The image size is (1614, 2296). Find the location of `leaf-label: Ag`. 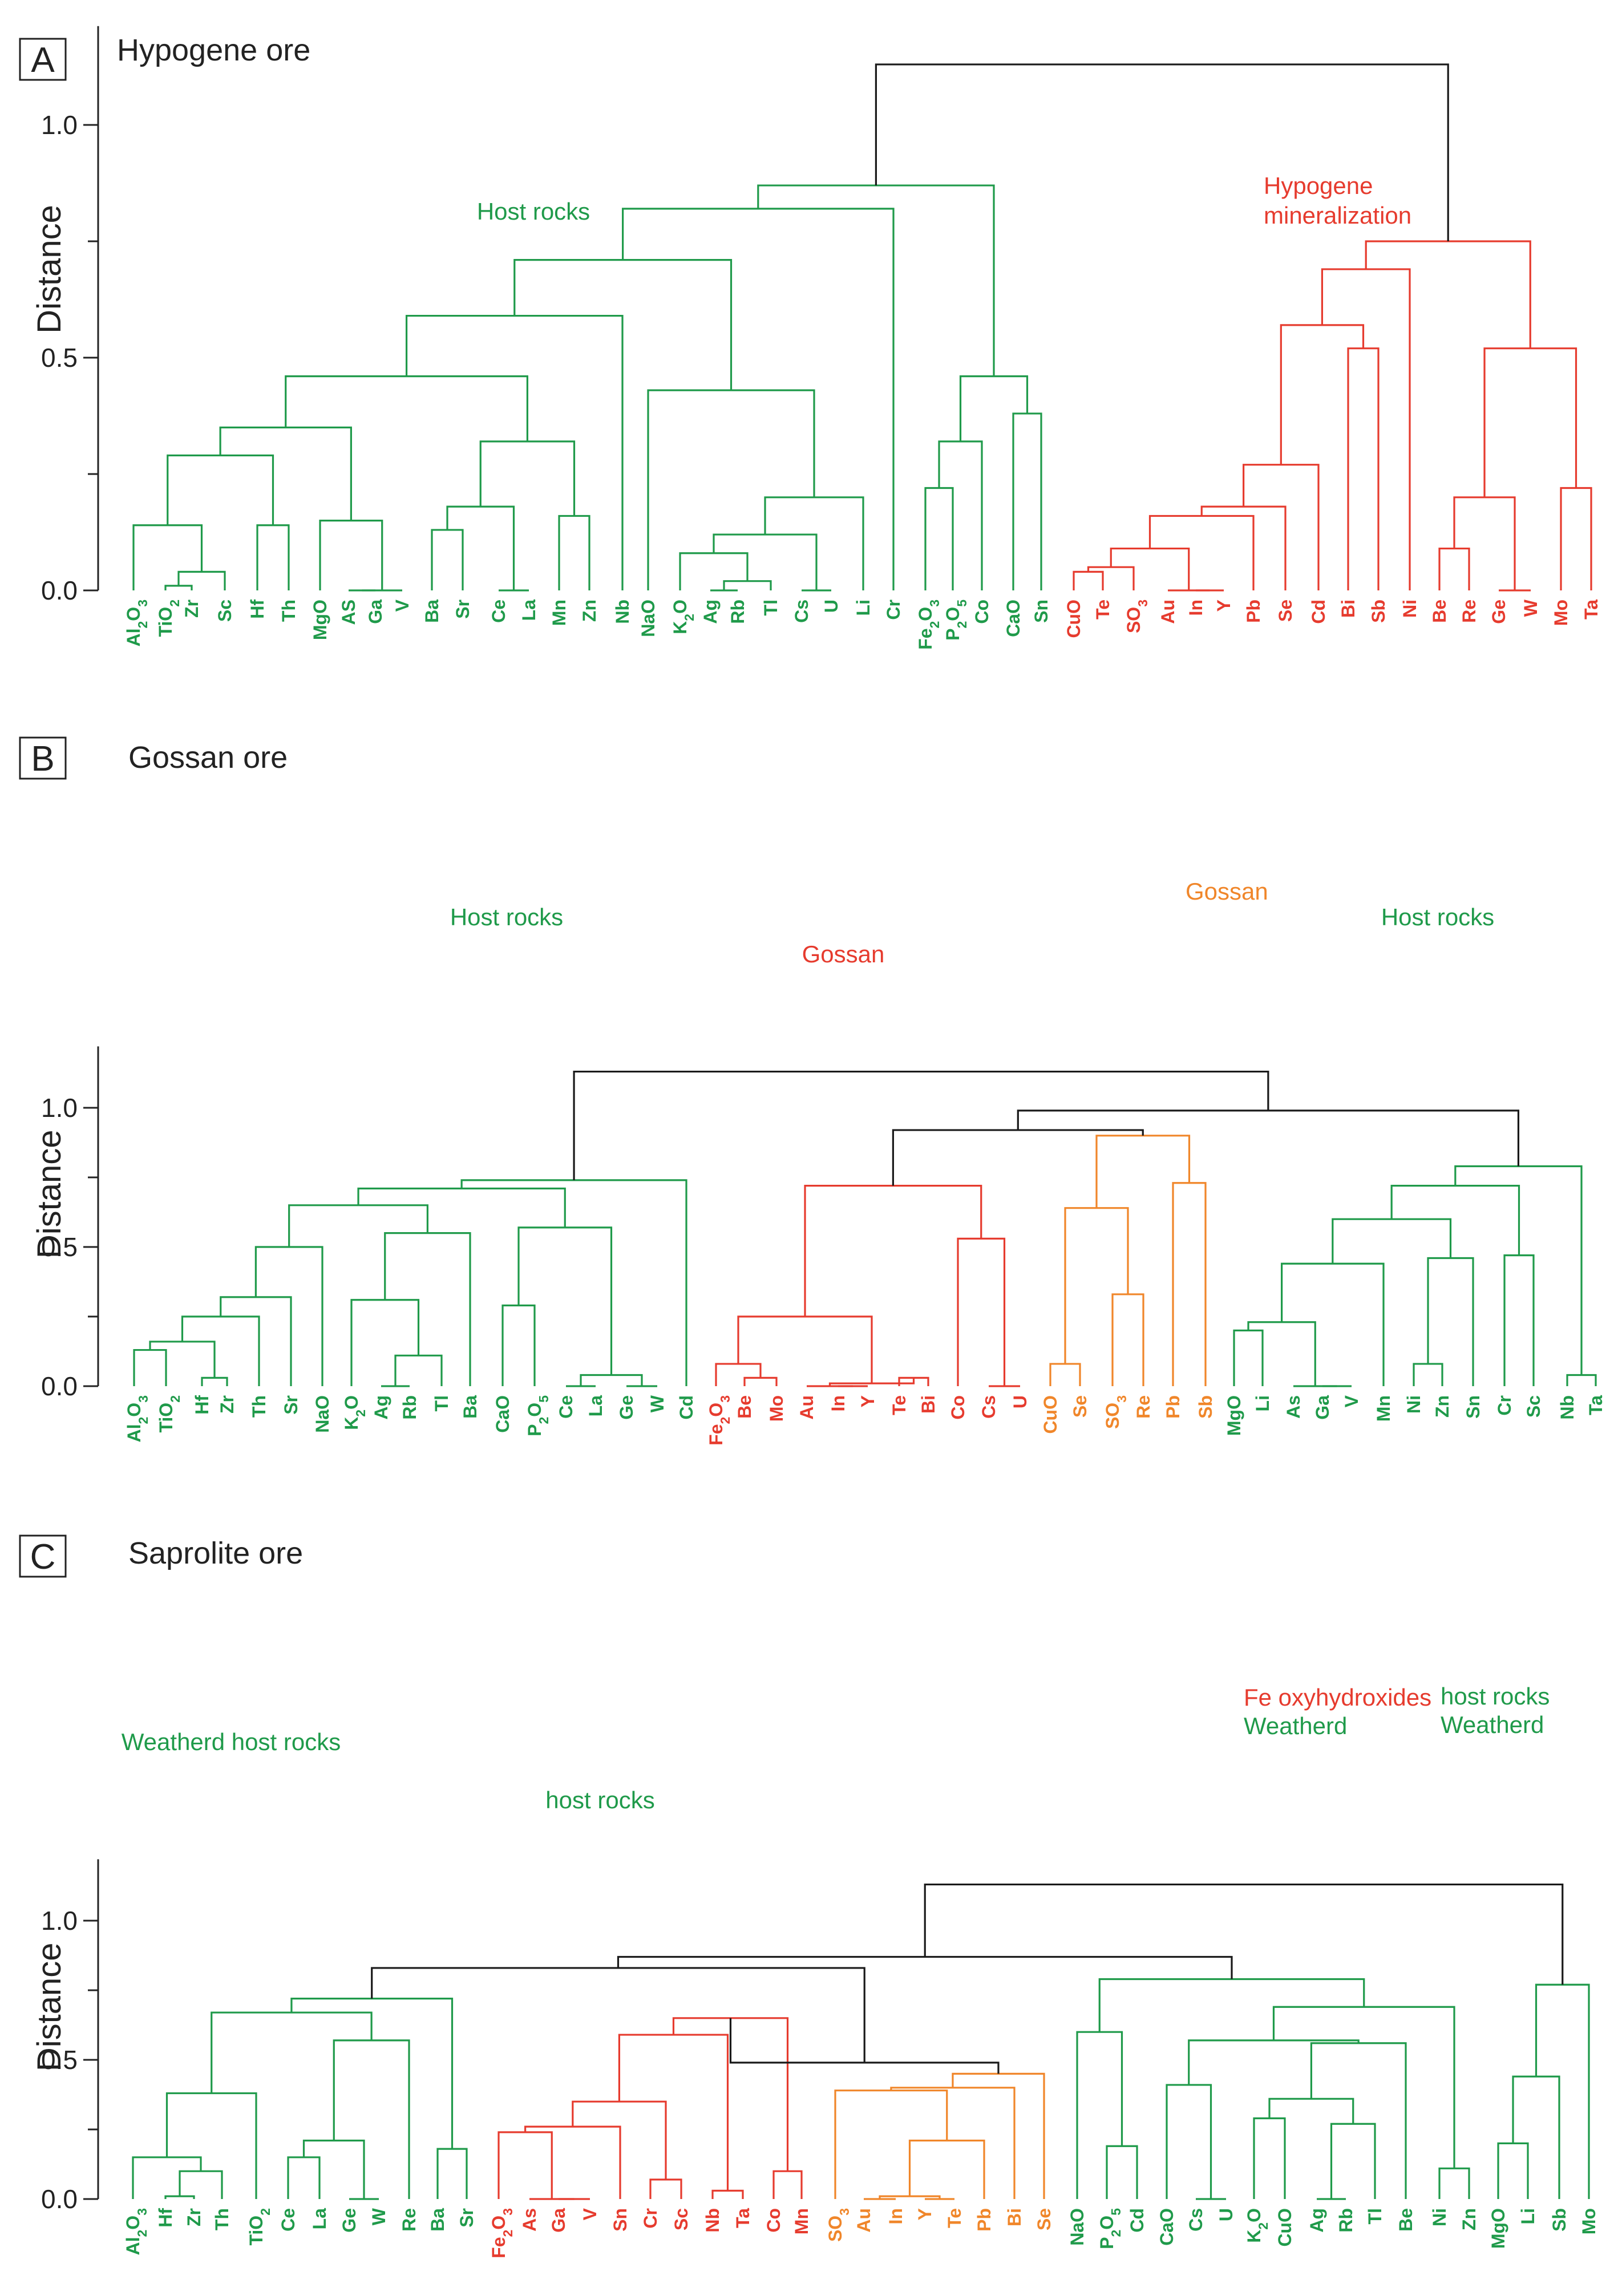

leaf-label: Ag is located at coordinates (710, 612).